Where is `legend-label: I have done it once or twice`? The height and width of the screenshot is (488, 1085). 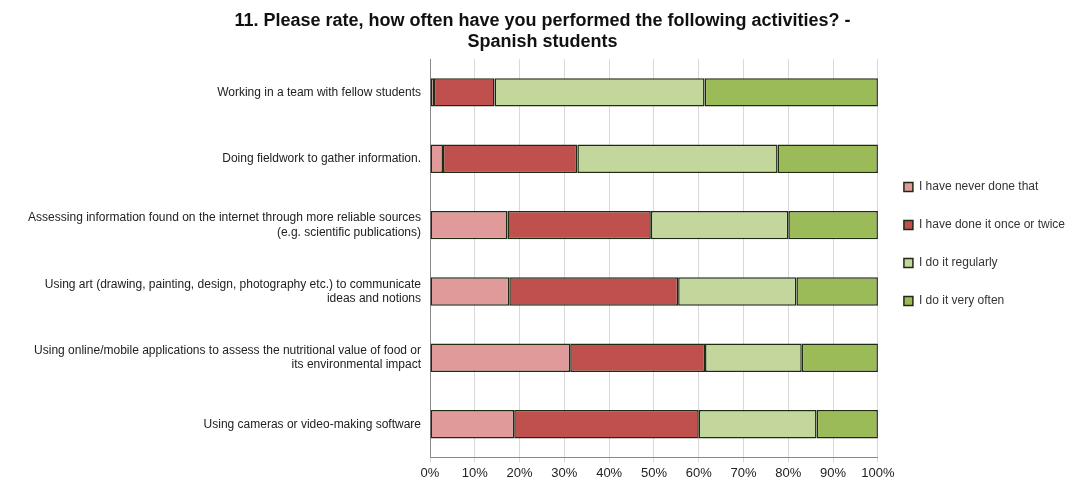
legend-label: I have done it once or twice is located at coordinates (992, 224).